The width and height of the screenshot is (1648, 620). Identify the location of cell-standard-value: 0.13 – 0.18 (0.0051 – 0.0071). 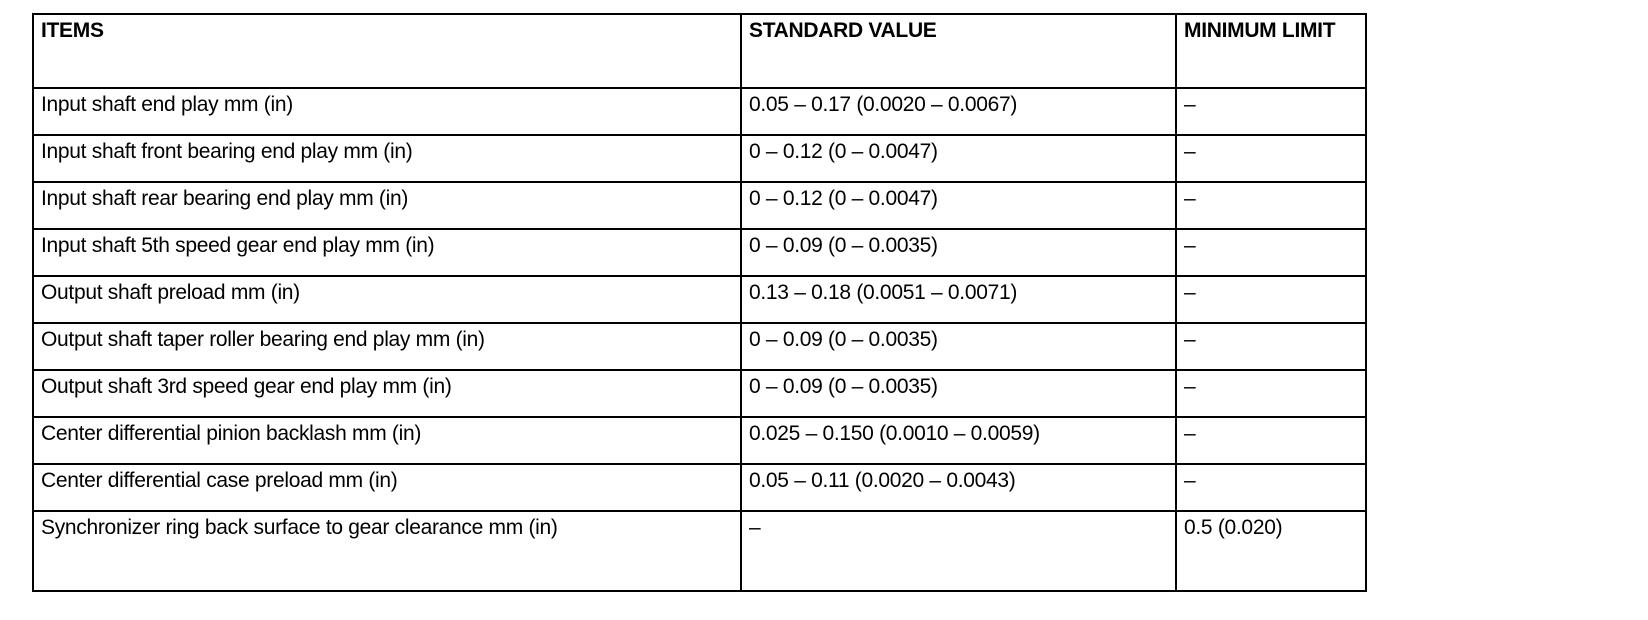
(958, 299).